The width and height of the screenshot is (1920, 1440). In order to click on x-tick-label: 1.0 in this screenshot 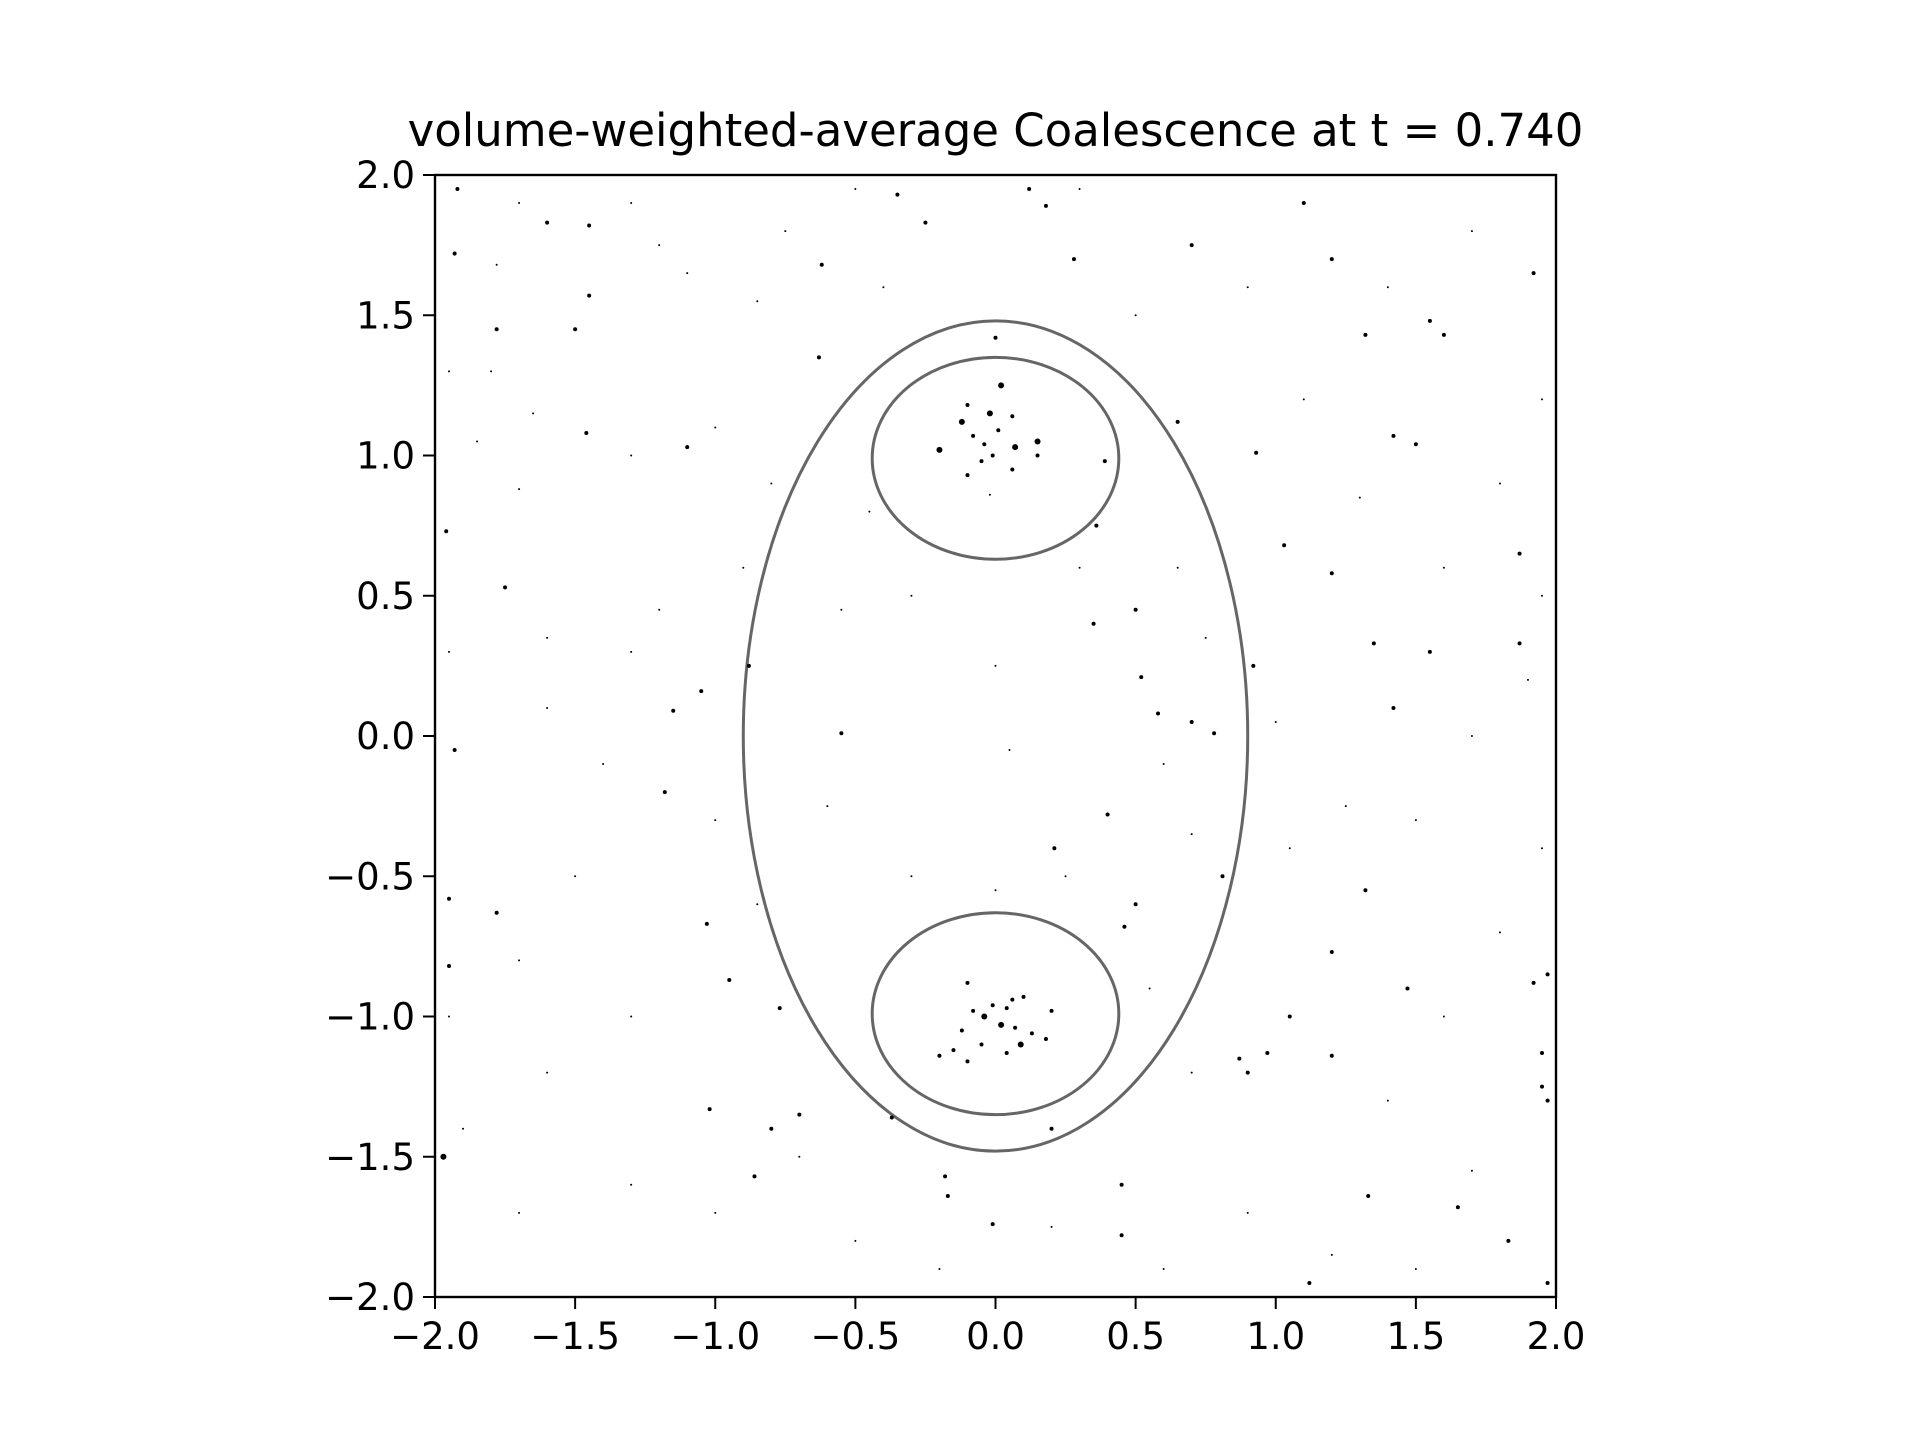, I will do `click(1275, 1336)`.